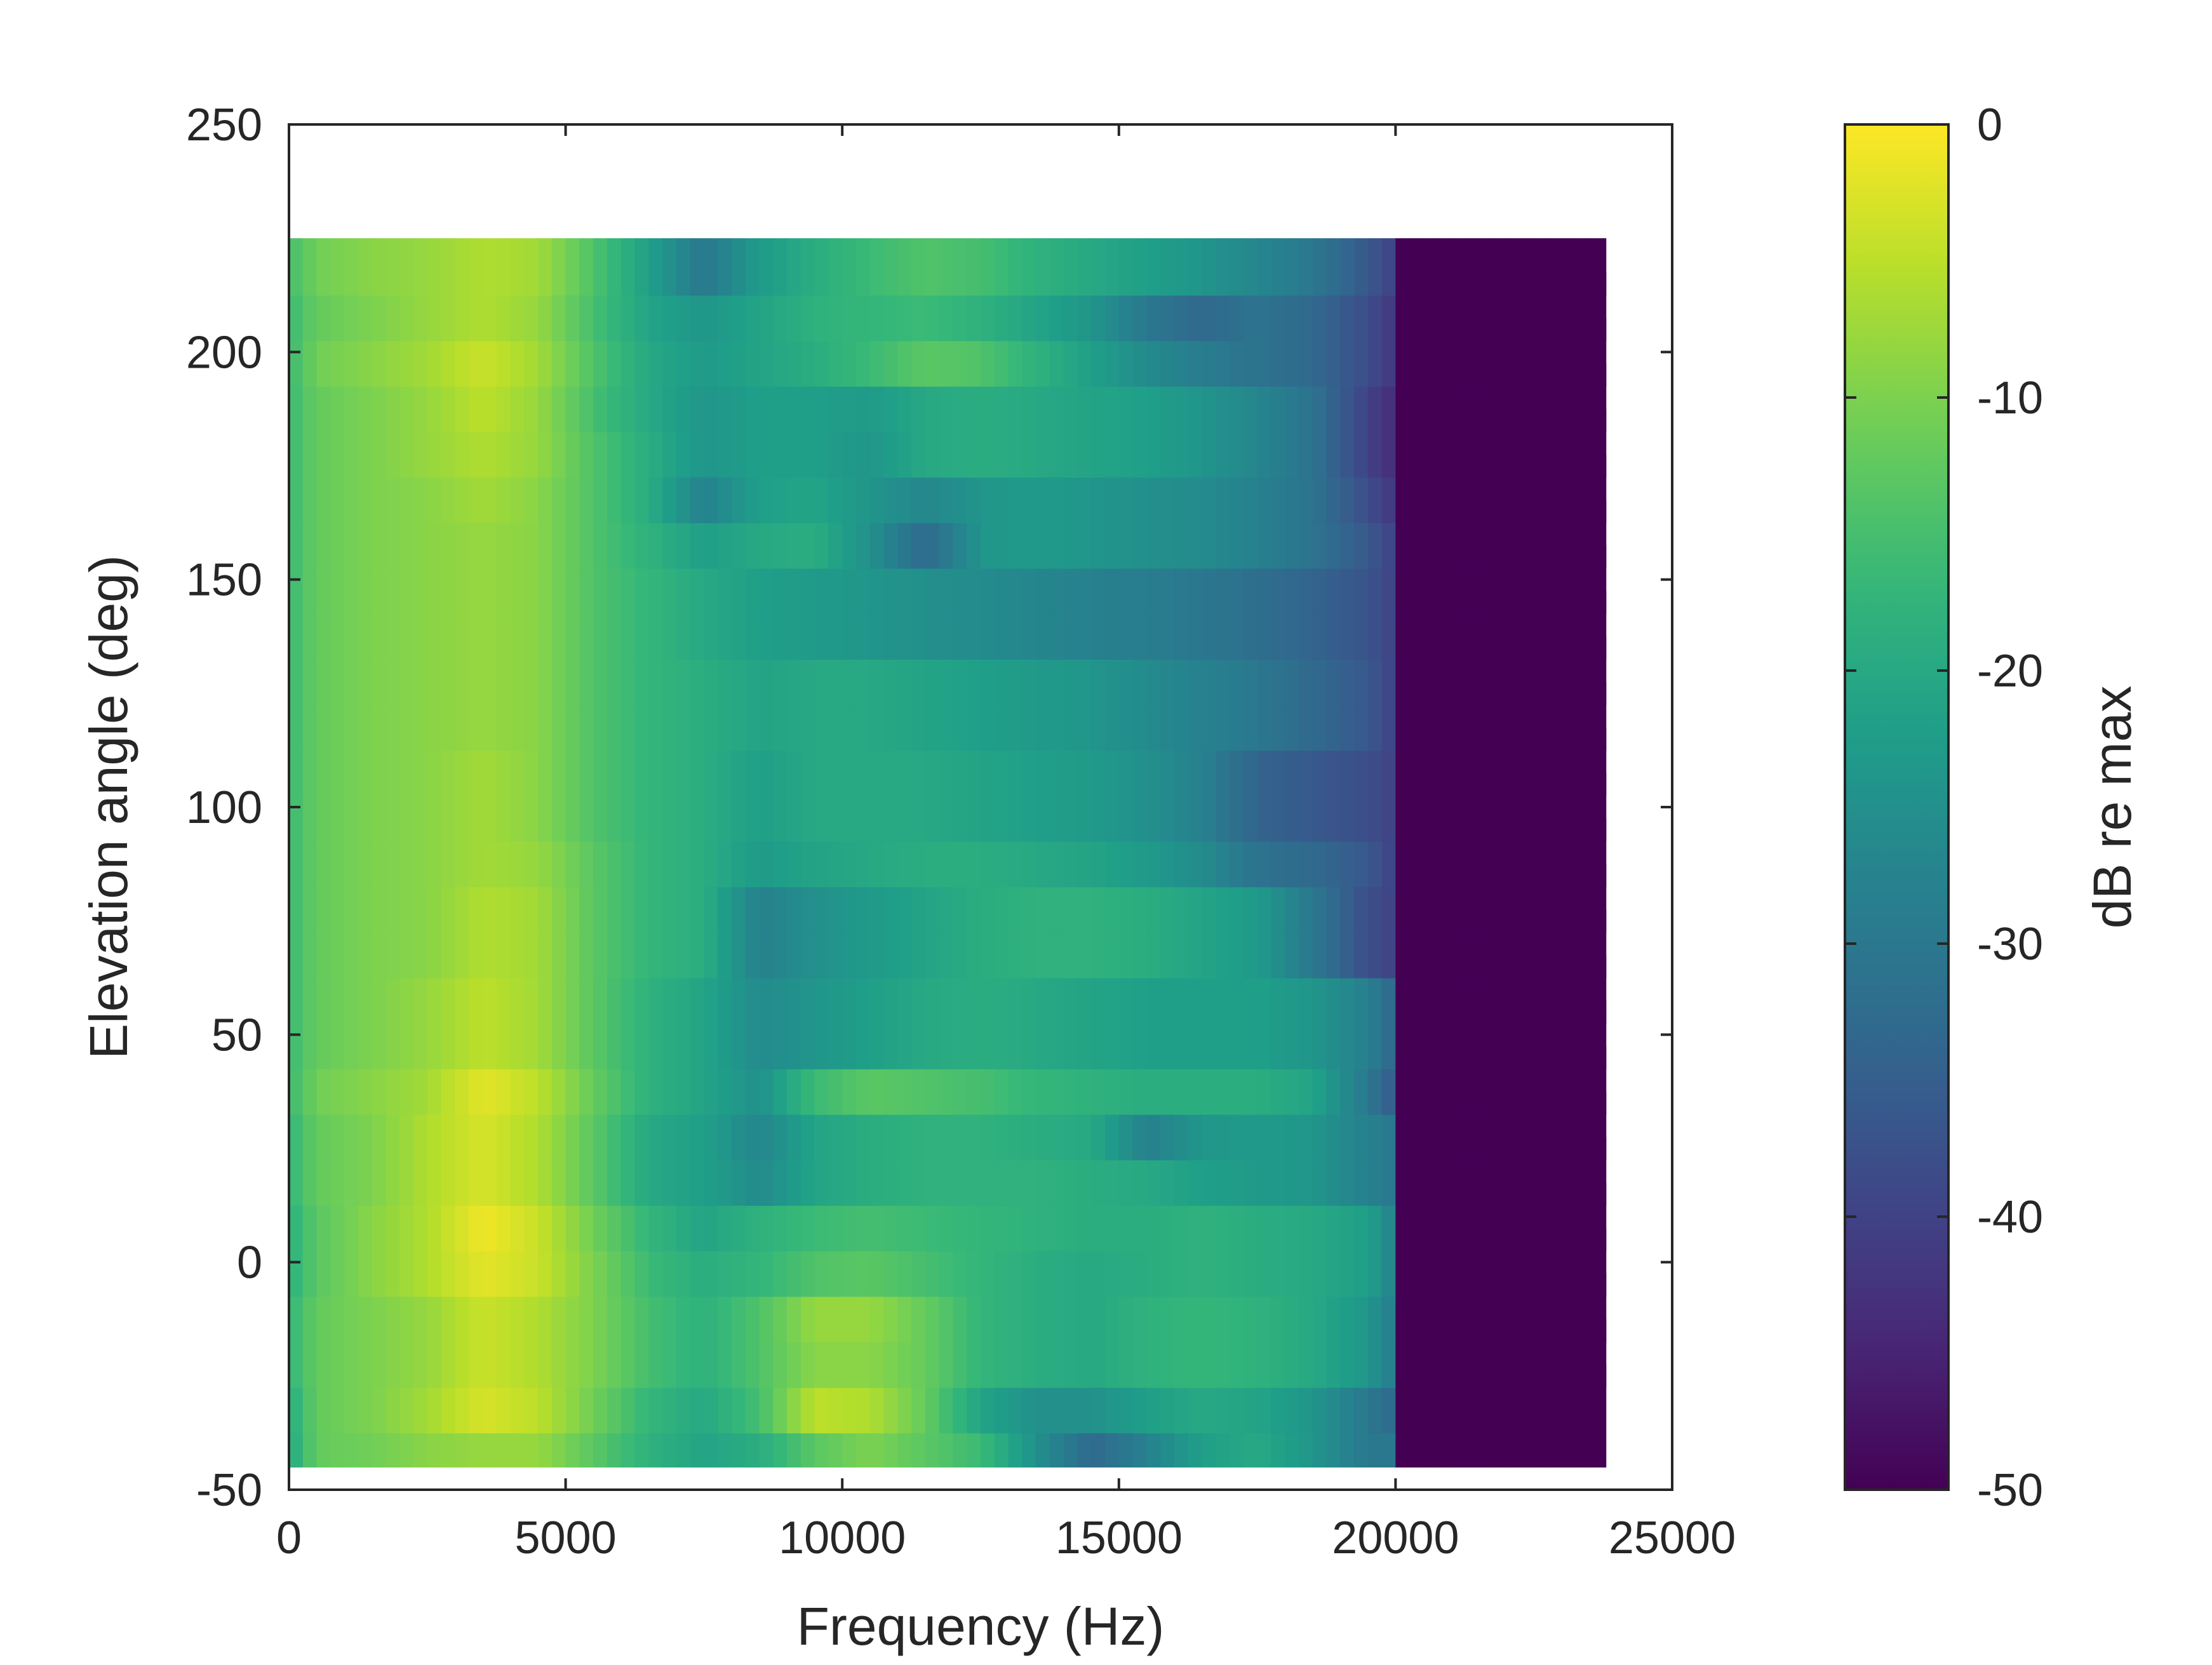  Describe the element at coordinates (2010, 1490) in the screenshot. I see `colorbar-tick-label: -50` at that location.